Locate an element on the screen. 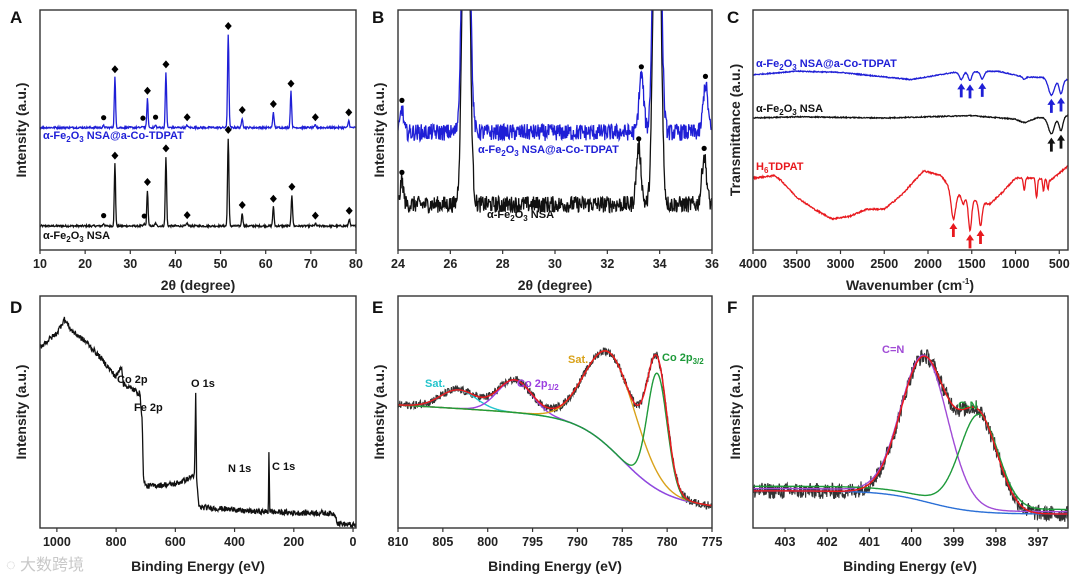  panel-f-plot is located at coordinates (910, 435).